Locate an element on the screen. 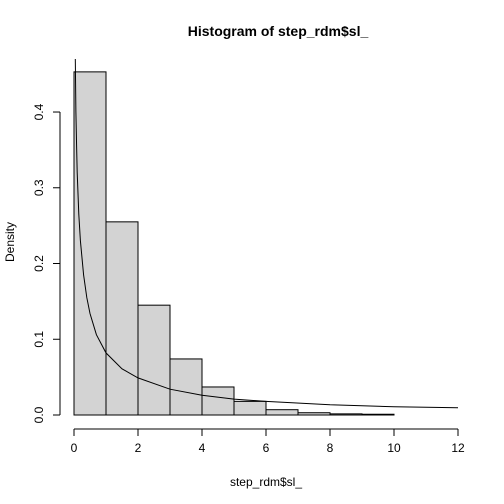  x-axis-label: step_rdm$sl_ is located at coordinates (266, 482).